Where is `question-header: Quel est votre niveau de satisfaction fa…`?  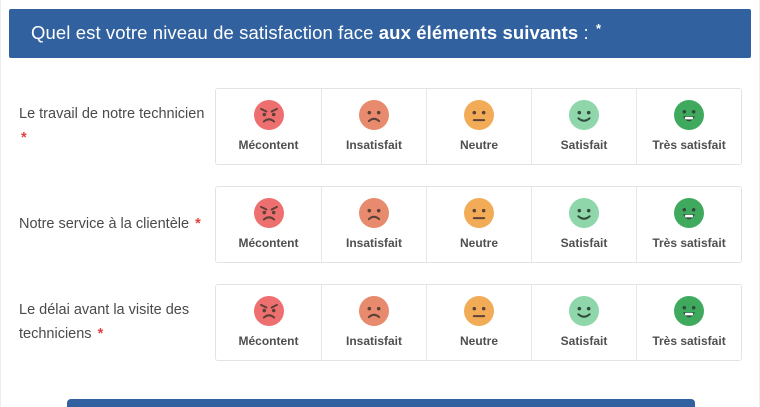
question-header: Quel est votre niveau de satisfaction fa… is located at coordinates (380, 33).